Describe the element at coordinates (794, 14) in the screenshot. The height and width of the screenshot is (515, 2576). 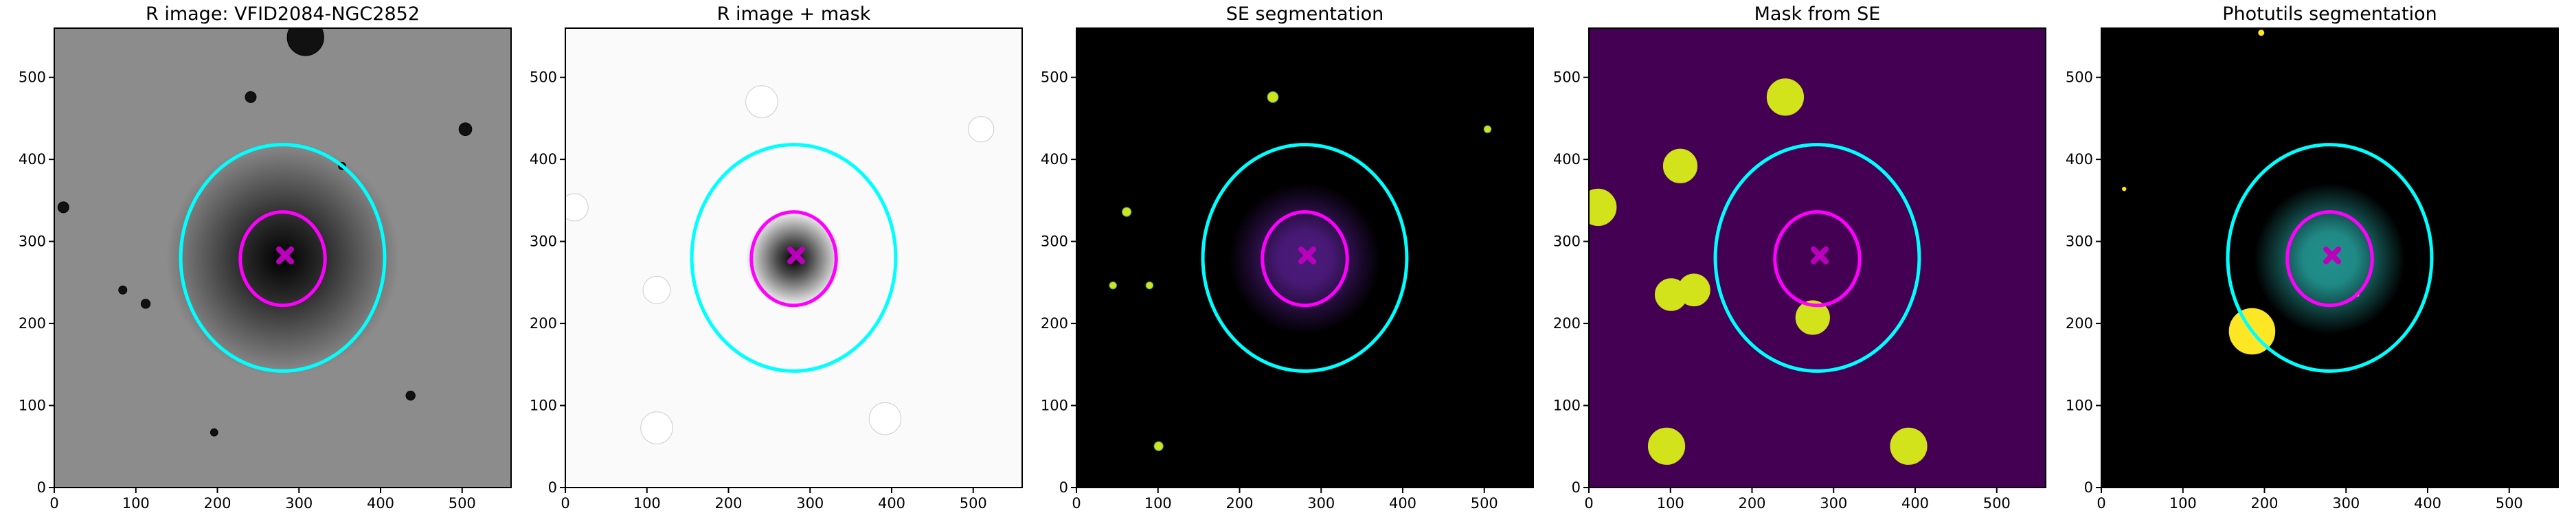
I see `panel-title: R image + mask` at that location.